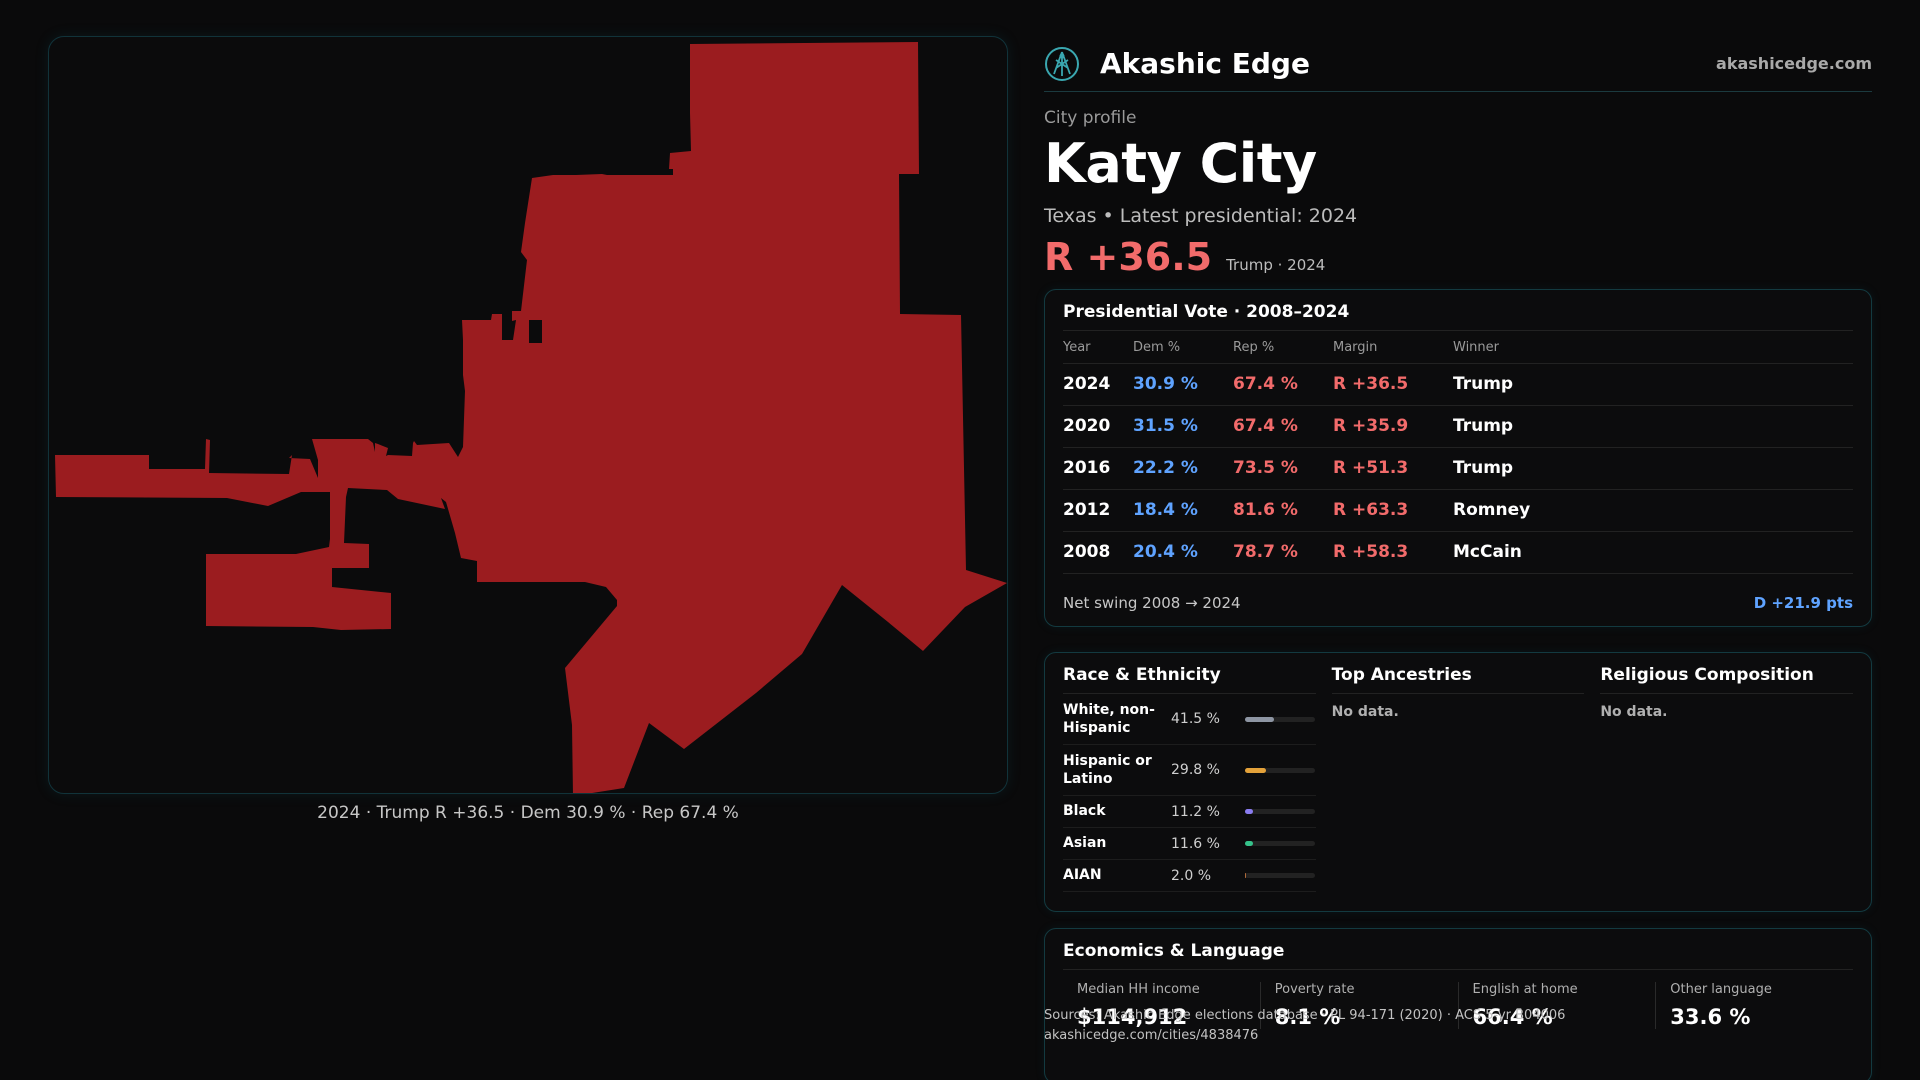 The height and width of the screenshot is (1080, 1920). What do you see at coordinates (1098, 510) in the screenshot?
I see `row-year: 2012` at bounding box center [1098, 510].